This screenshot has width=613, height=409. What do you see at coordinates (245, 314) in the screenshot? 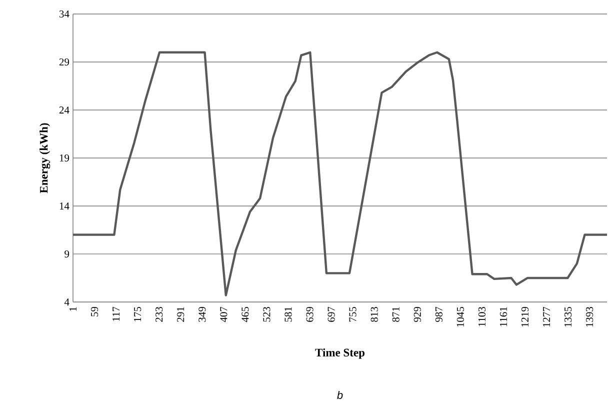
I see `x-tick-label: 465` at bounding box center [245, 314].